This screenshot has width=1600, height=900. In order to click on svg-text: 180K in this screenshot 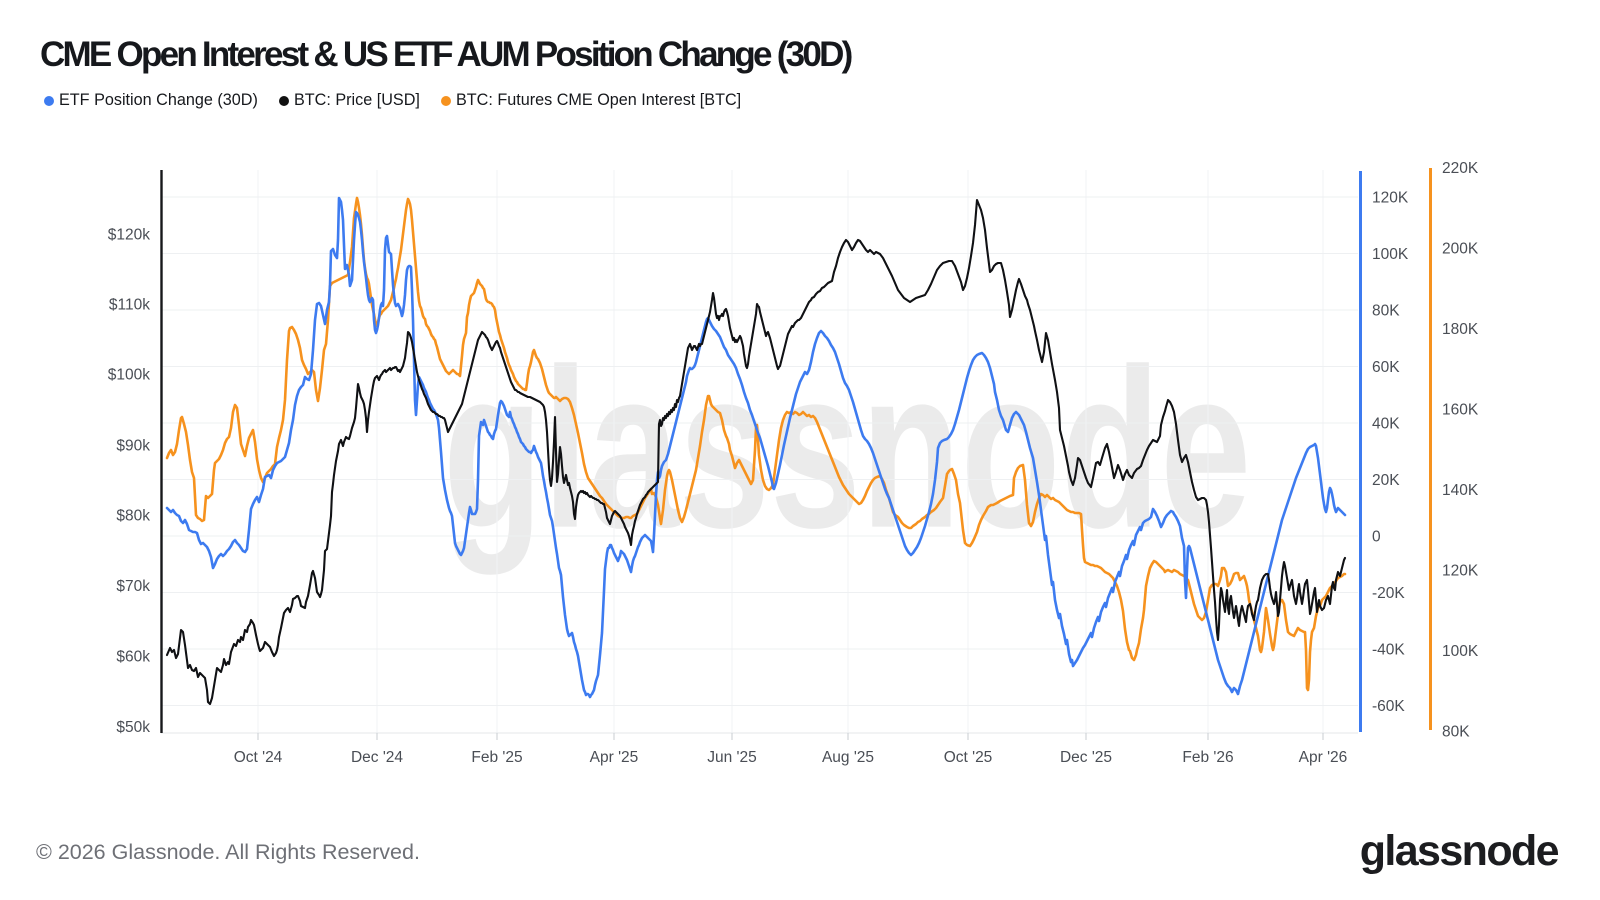, I will do `click(1460, 329)`.